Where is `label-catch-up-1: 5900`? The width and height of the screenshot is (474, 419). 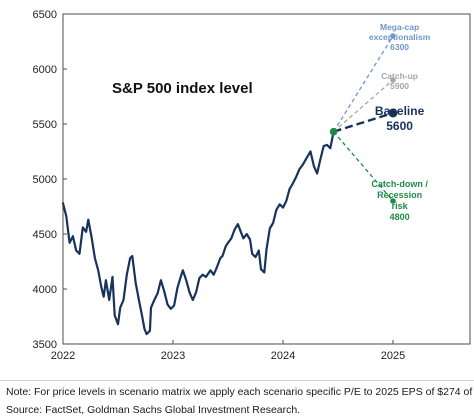 label-catch-up-1: 5900 is located at coordinates (399, 86).